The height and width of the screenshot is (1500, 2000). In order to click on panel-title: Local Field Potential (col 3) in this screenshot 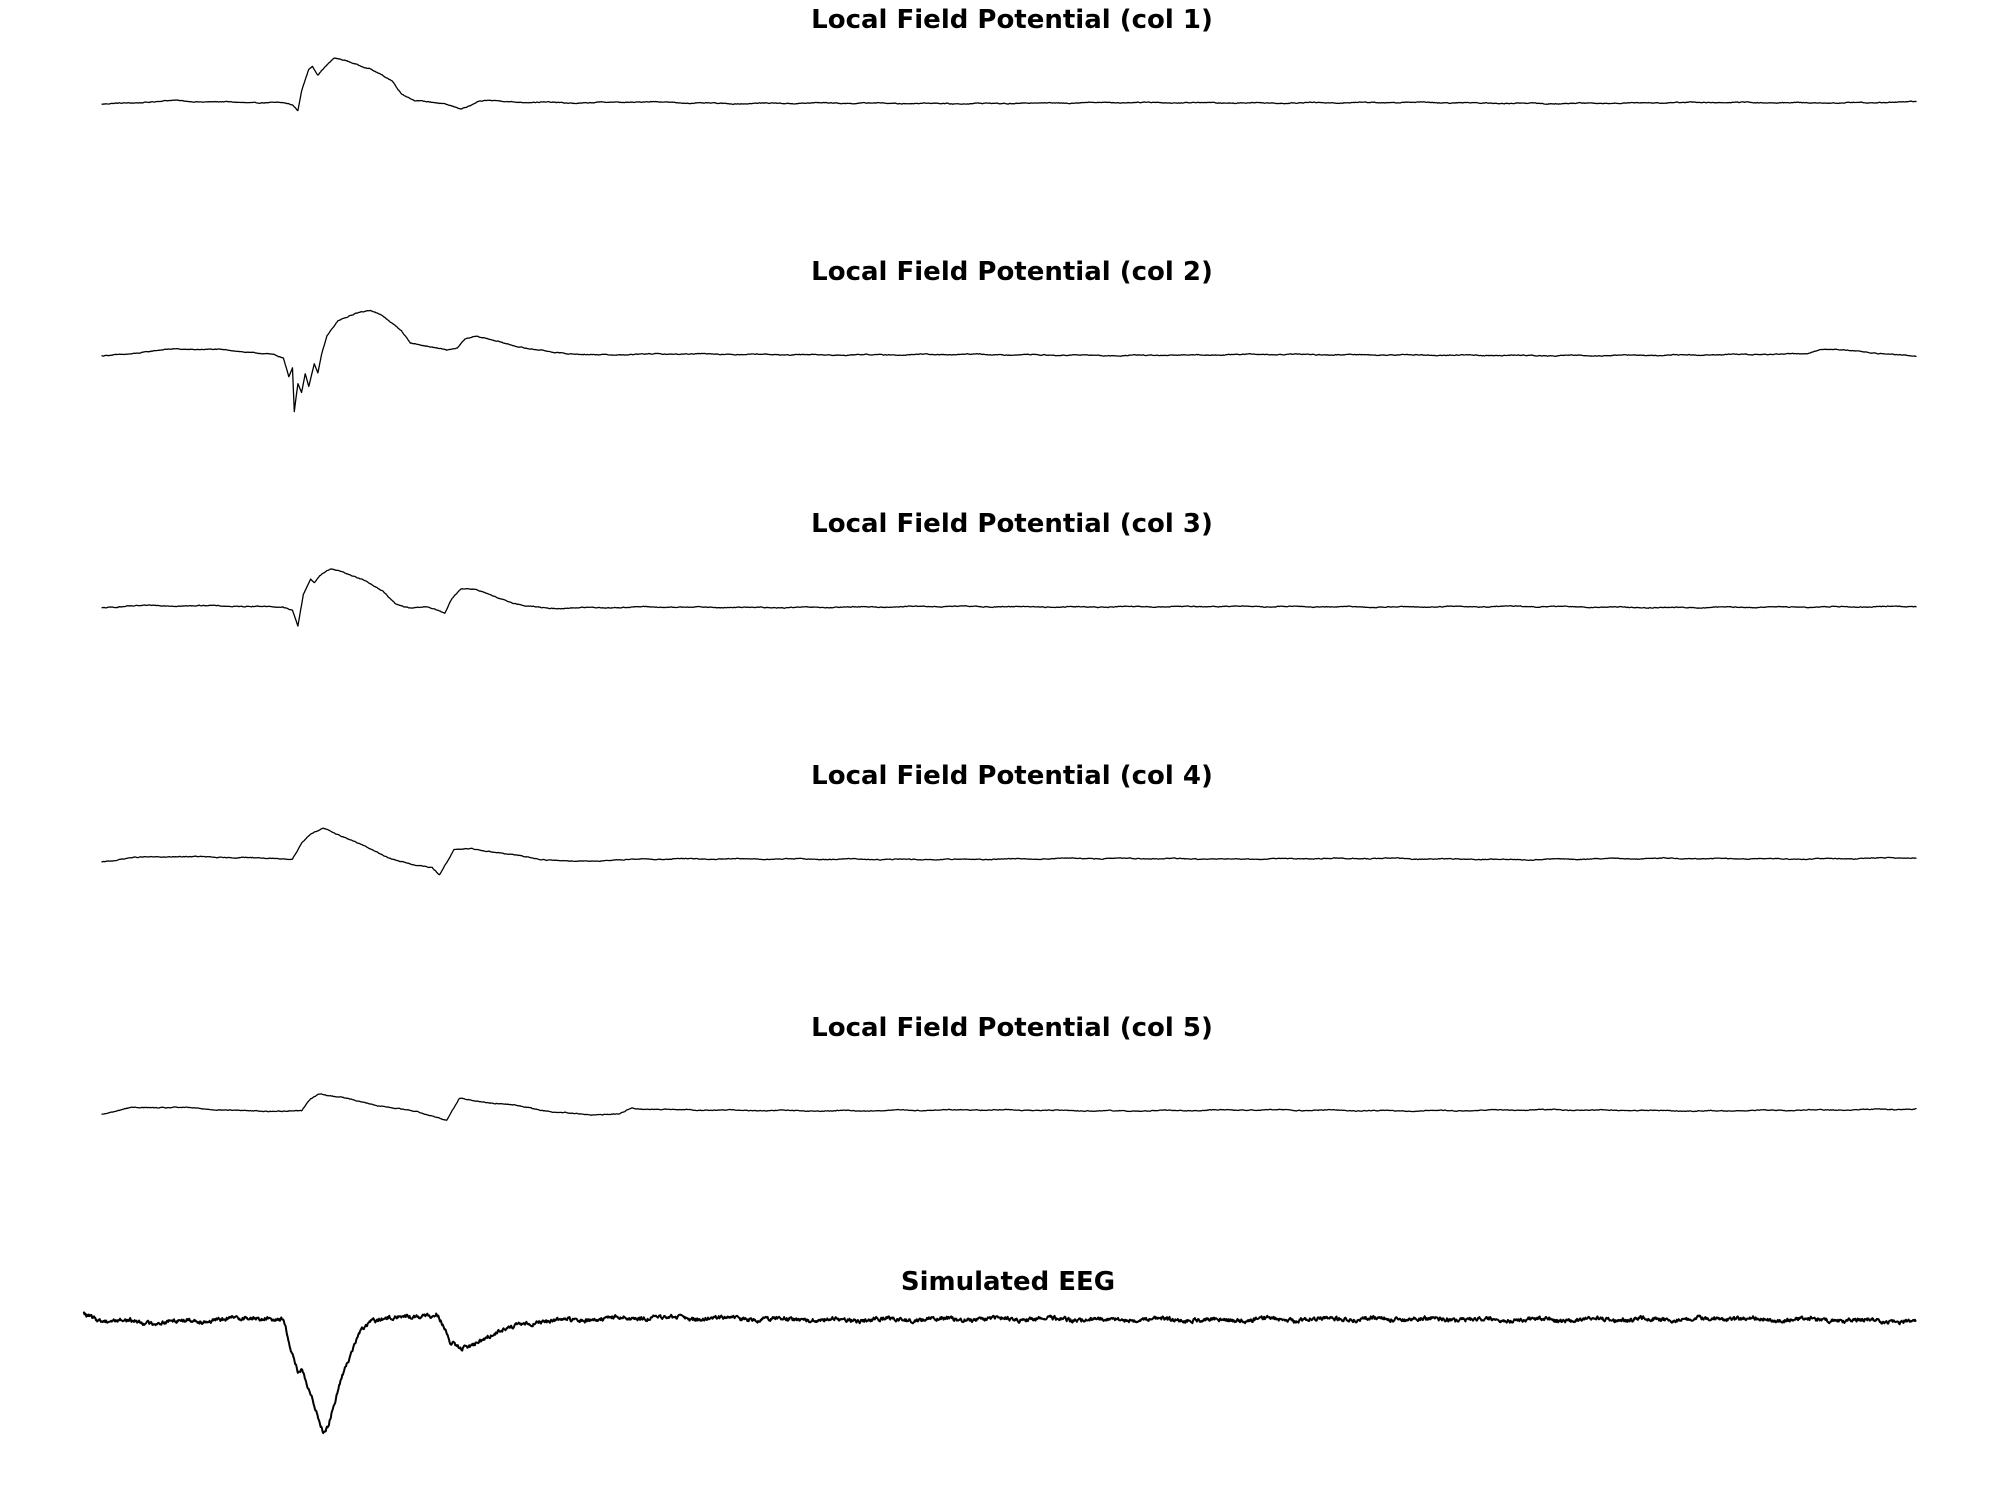, I will do `click(1012, 524)`.